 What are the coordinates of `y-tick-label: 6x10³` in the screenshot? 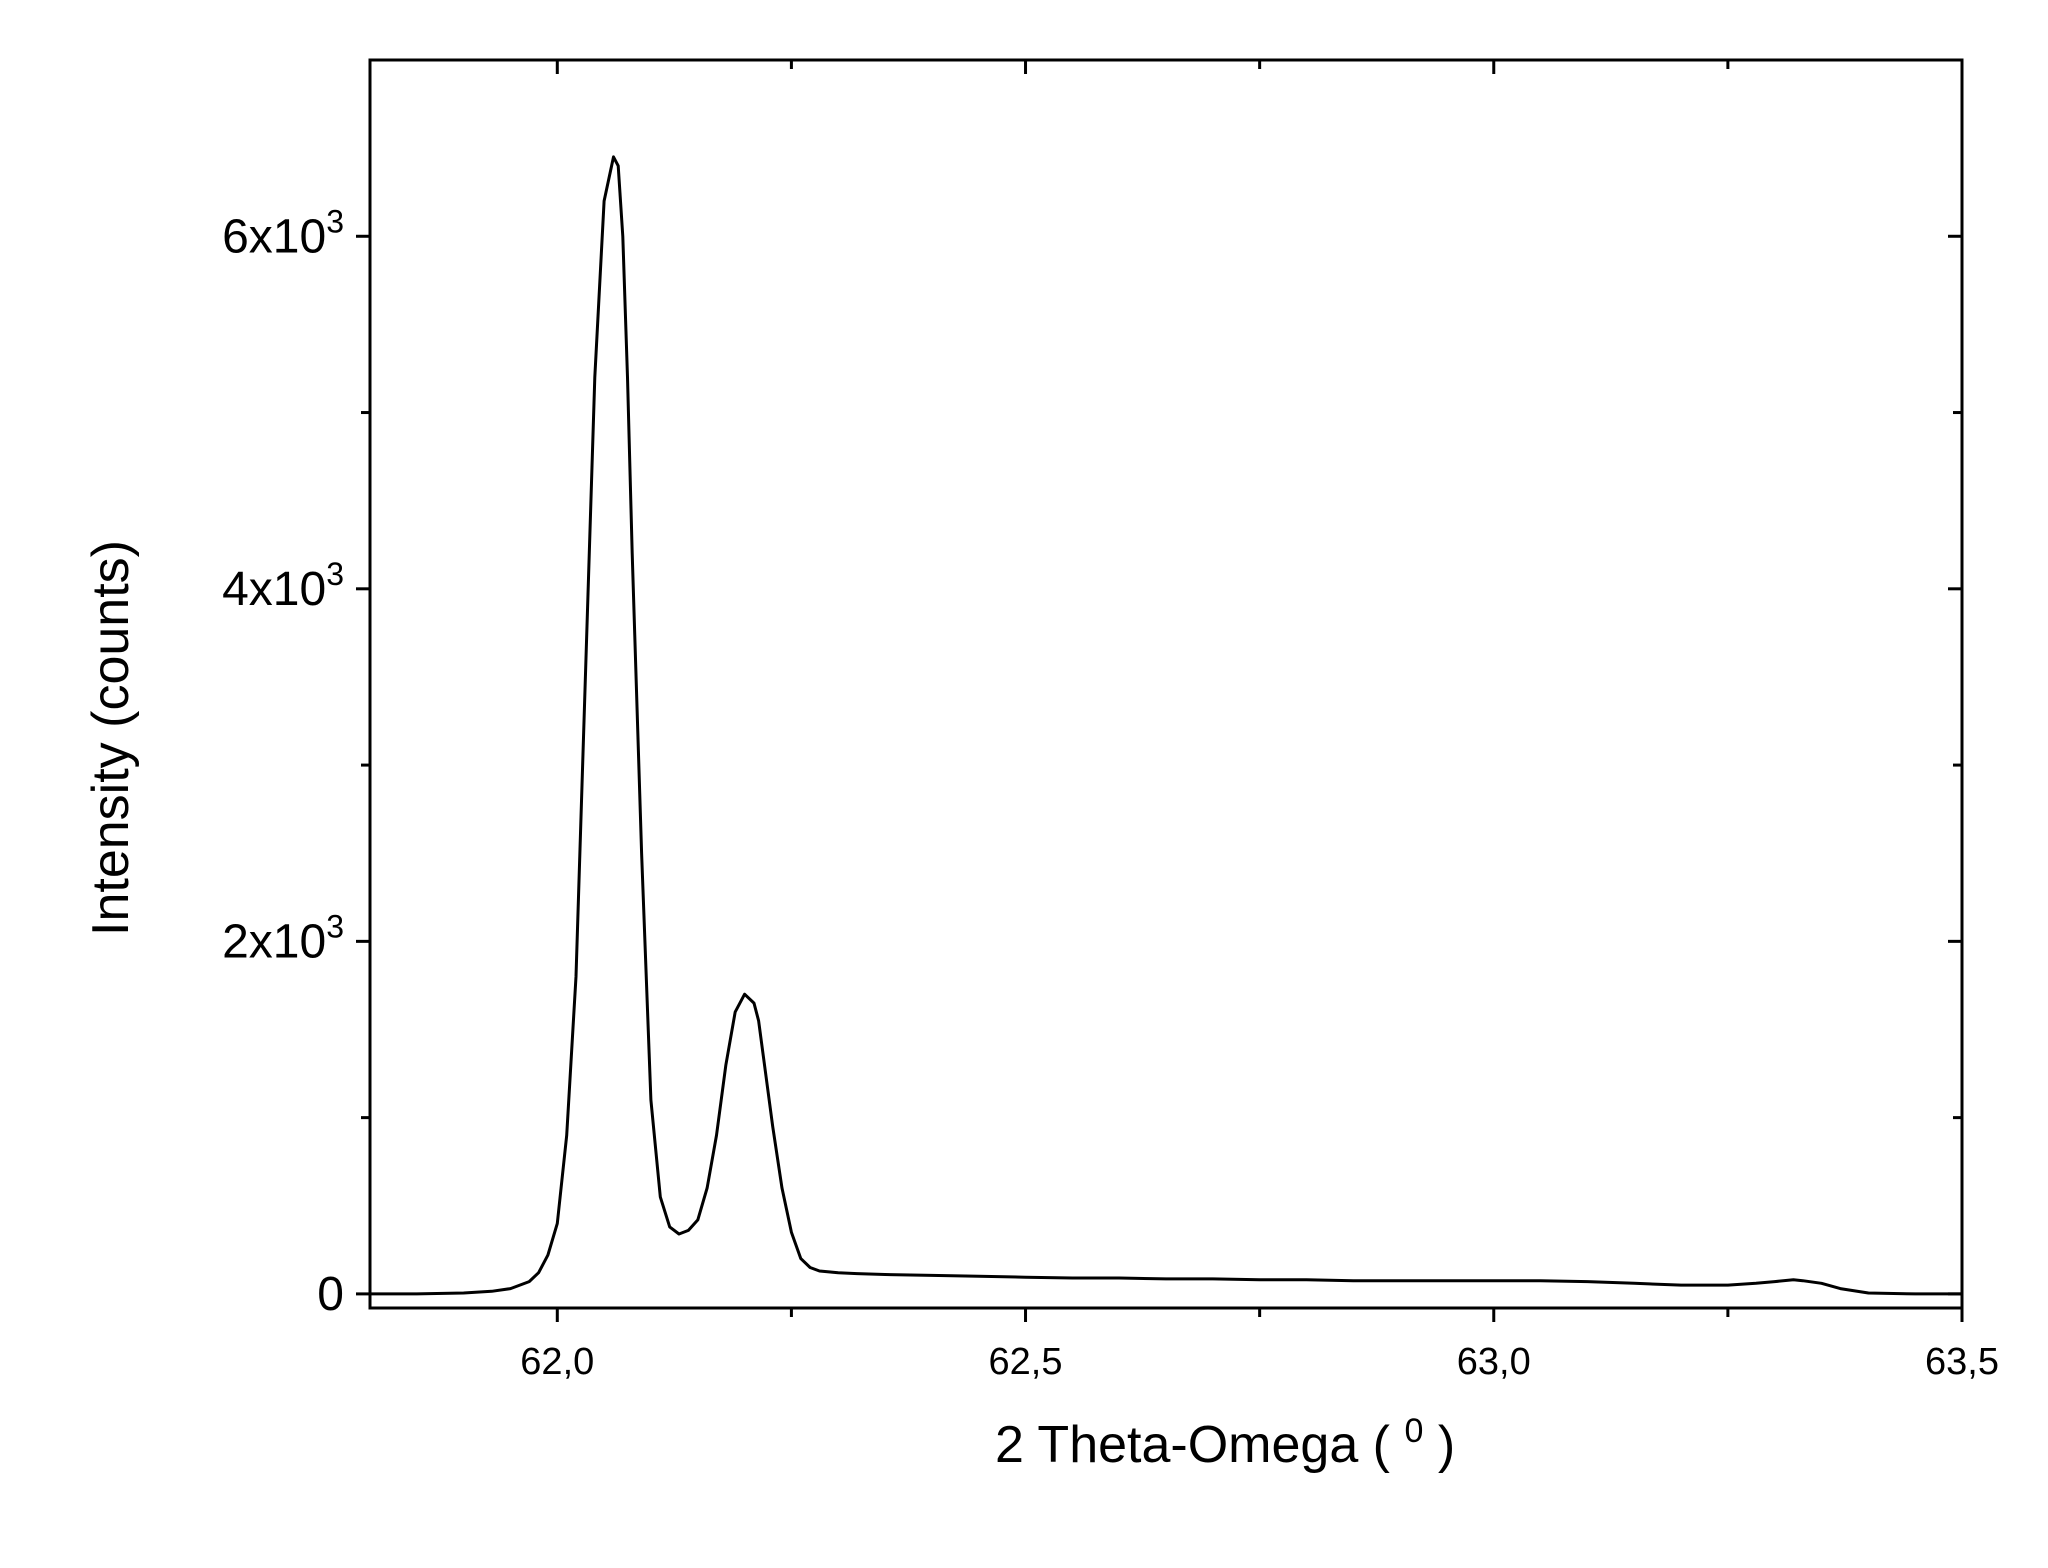 It's located at (283, 233).